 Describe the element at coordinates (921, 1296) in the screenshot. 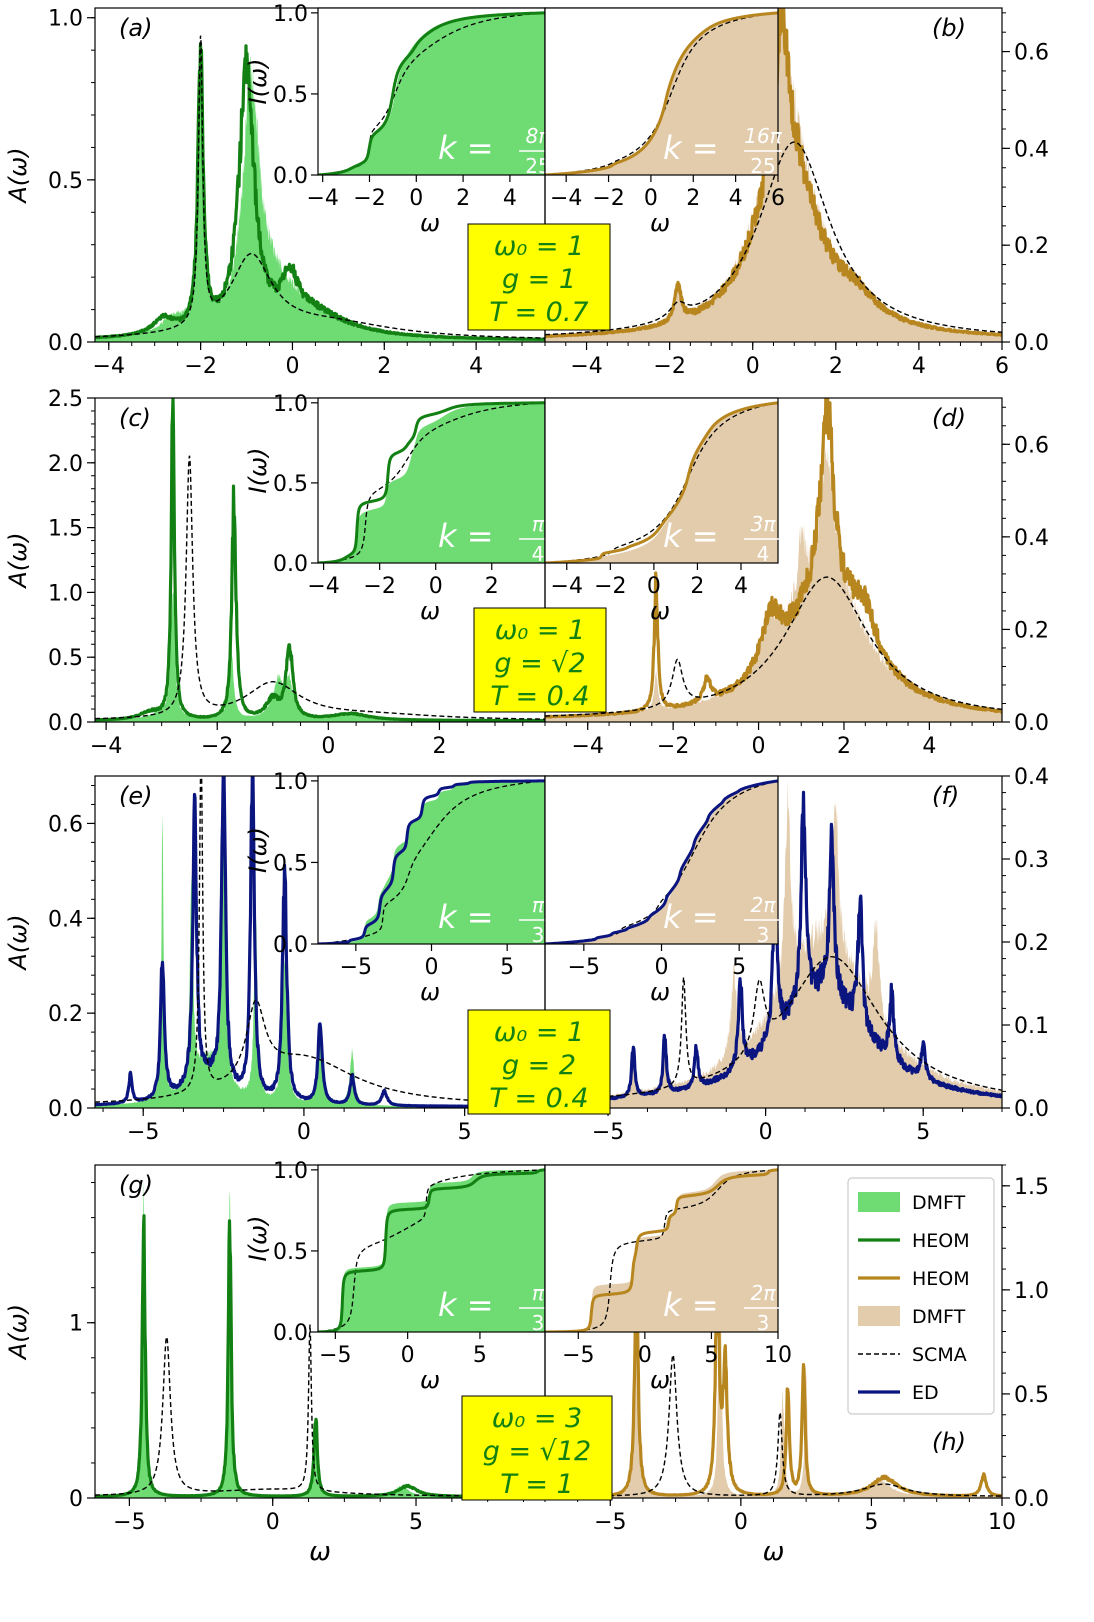

I see `legend: DMFT HEOM HEOM DMFT SCMA ED` at that location.